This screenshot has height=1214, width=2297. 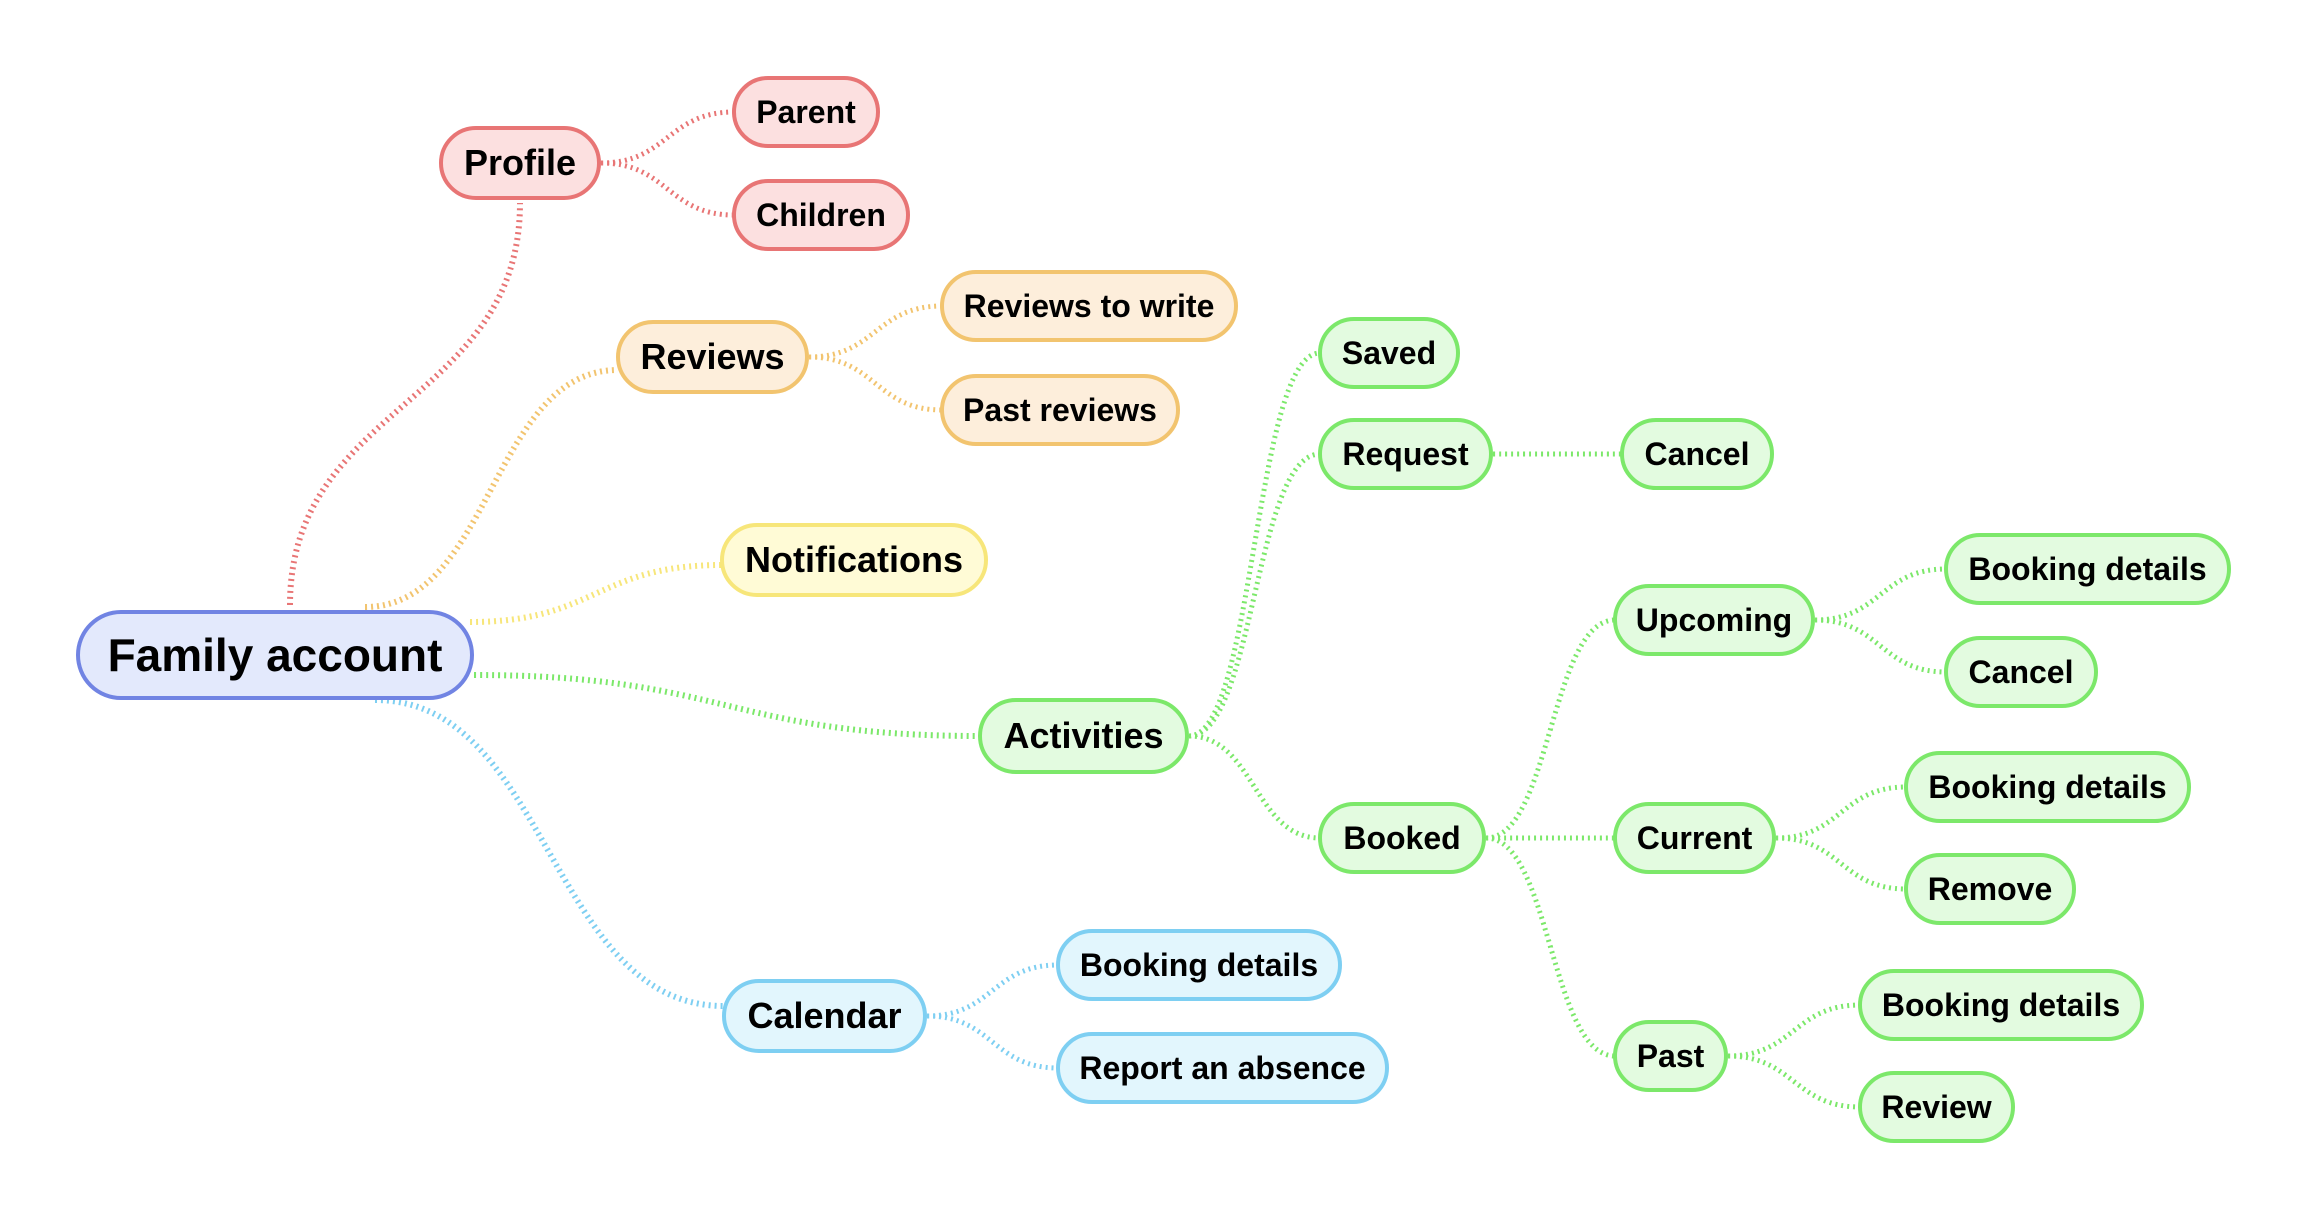 What do you see at coordinates (1550, 729) in the screenshot?
I see `edge-booked-upcoming` at bounding box center [1550, 729].